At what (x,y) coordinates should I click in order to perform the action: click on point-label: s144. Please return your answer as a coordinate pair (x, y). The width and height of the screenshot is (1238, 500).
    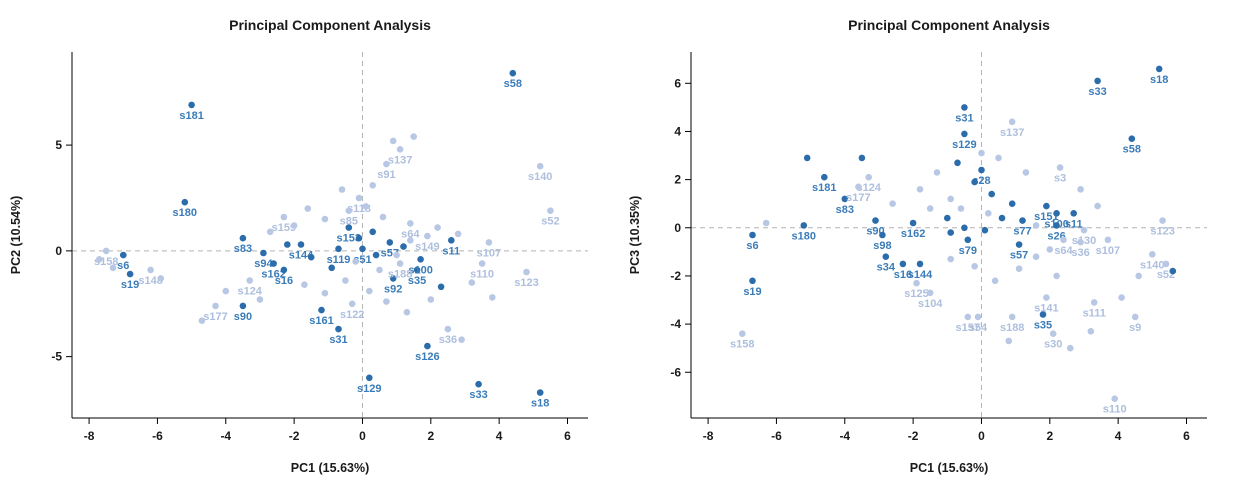
    Looking at the image, I should click on (301, 256).